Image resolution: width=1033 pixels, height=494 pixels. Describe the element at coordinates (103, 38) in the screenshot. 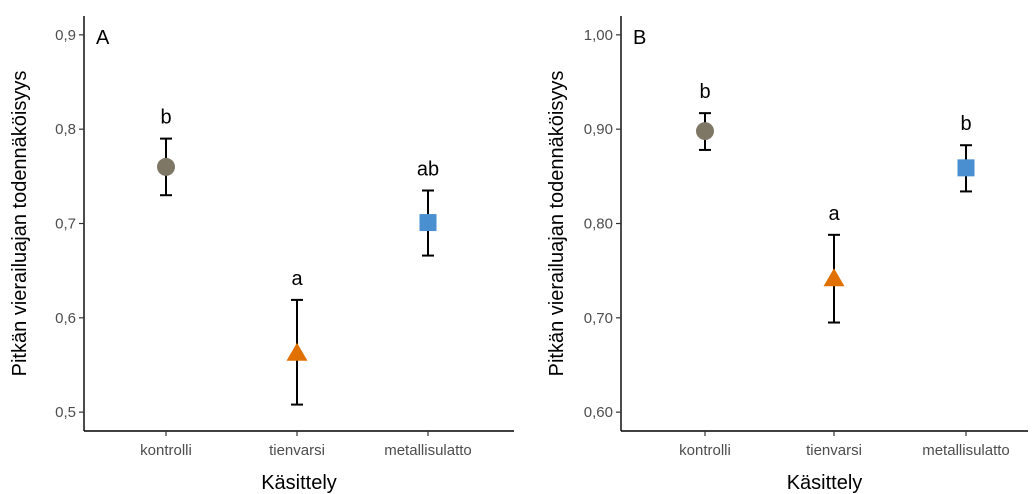

I see `panel-tag: A` at that location.